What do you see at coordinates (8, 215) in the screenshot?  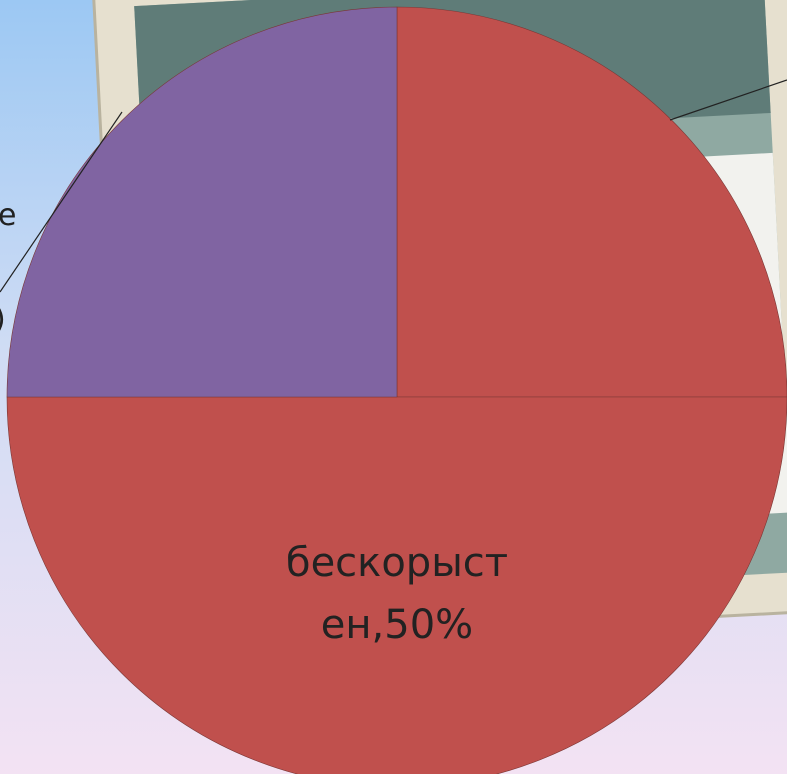 I see `cut-label: е` at bounding box center [8, 215].